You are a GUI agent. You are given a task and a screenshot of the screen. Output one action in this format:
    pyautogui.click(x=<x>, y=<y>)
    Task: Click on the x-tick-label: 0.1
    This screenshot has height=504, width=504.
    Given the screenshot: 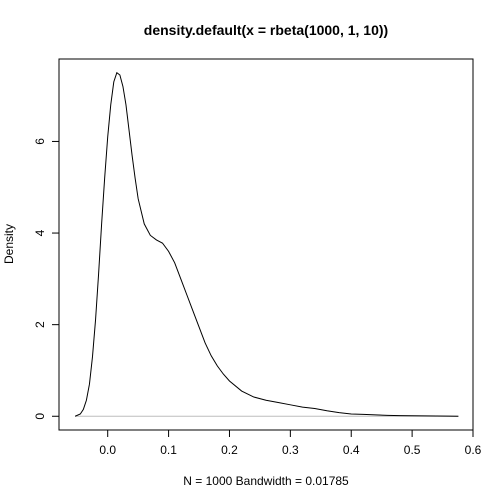 What is the action you would take?
    pyautogui.click(x=168, y=450)
    